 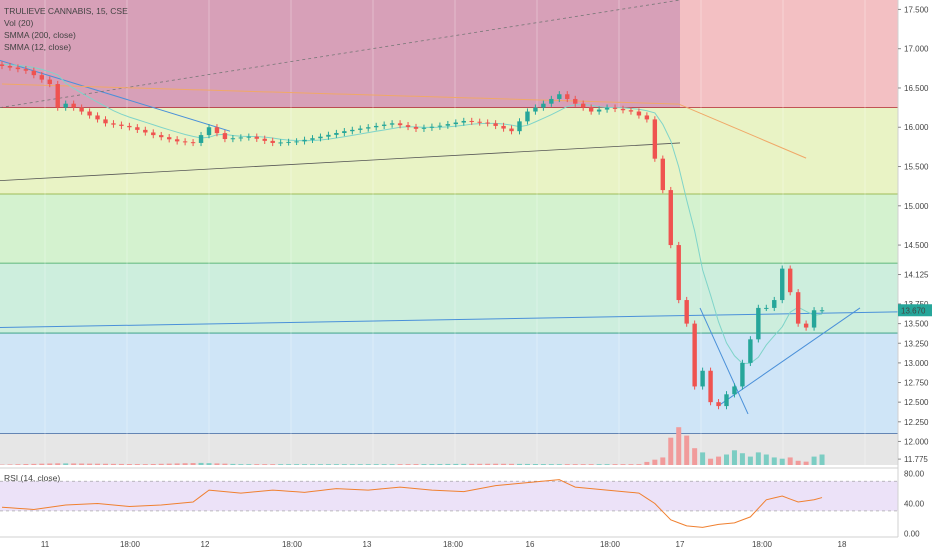 I want to click on rsi-legend: RSI (14, close), so click(x=32, y=478).